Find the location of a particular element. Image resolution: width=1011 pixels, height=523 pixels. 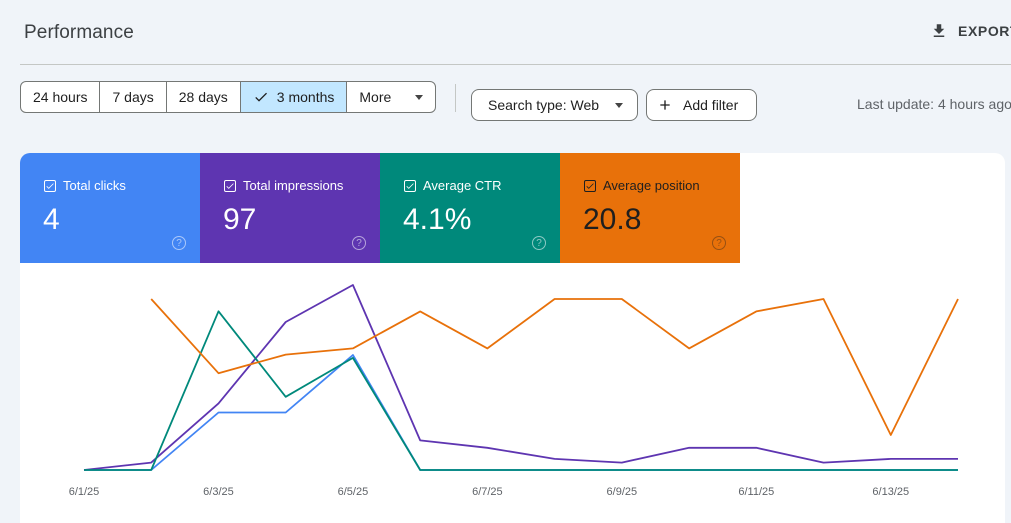

x-tick-label: 6/5/25 is located at coordinates (353, 492).